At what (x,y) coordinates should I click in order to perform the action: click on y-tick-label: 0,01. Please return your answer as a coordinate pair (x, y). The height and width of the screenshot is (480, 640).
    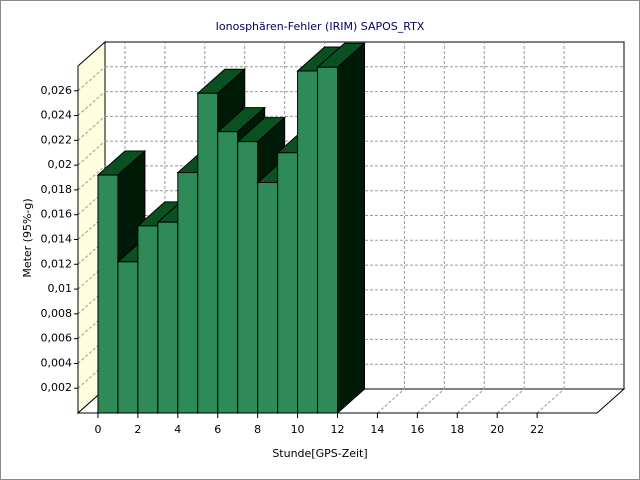
    Looking at the image, I should click on (60, 288).